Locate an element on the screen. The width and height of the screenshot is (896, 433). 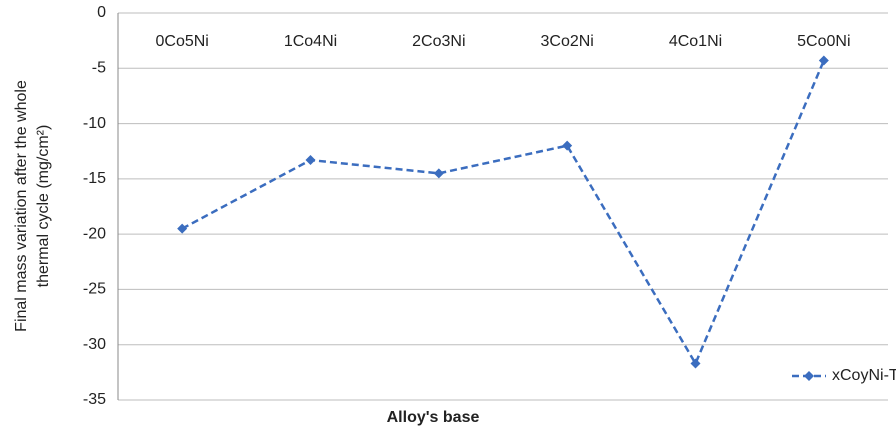
y-tick-label: -25 is located at coordinates (94, 289).